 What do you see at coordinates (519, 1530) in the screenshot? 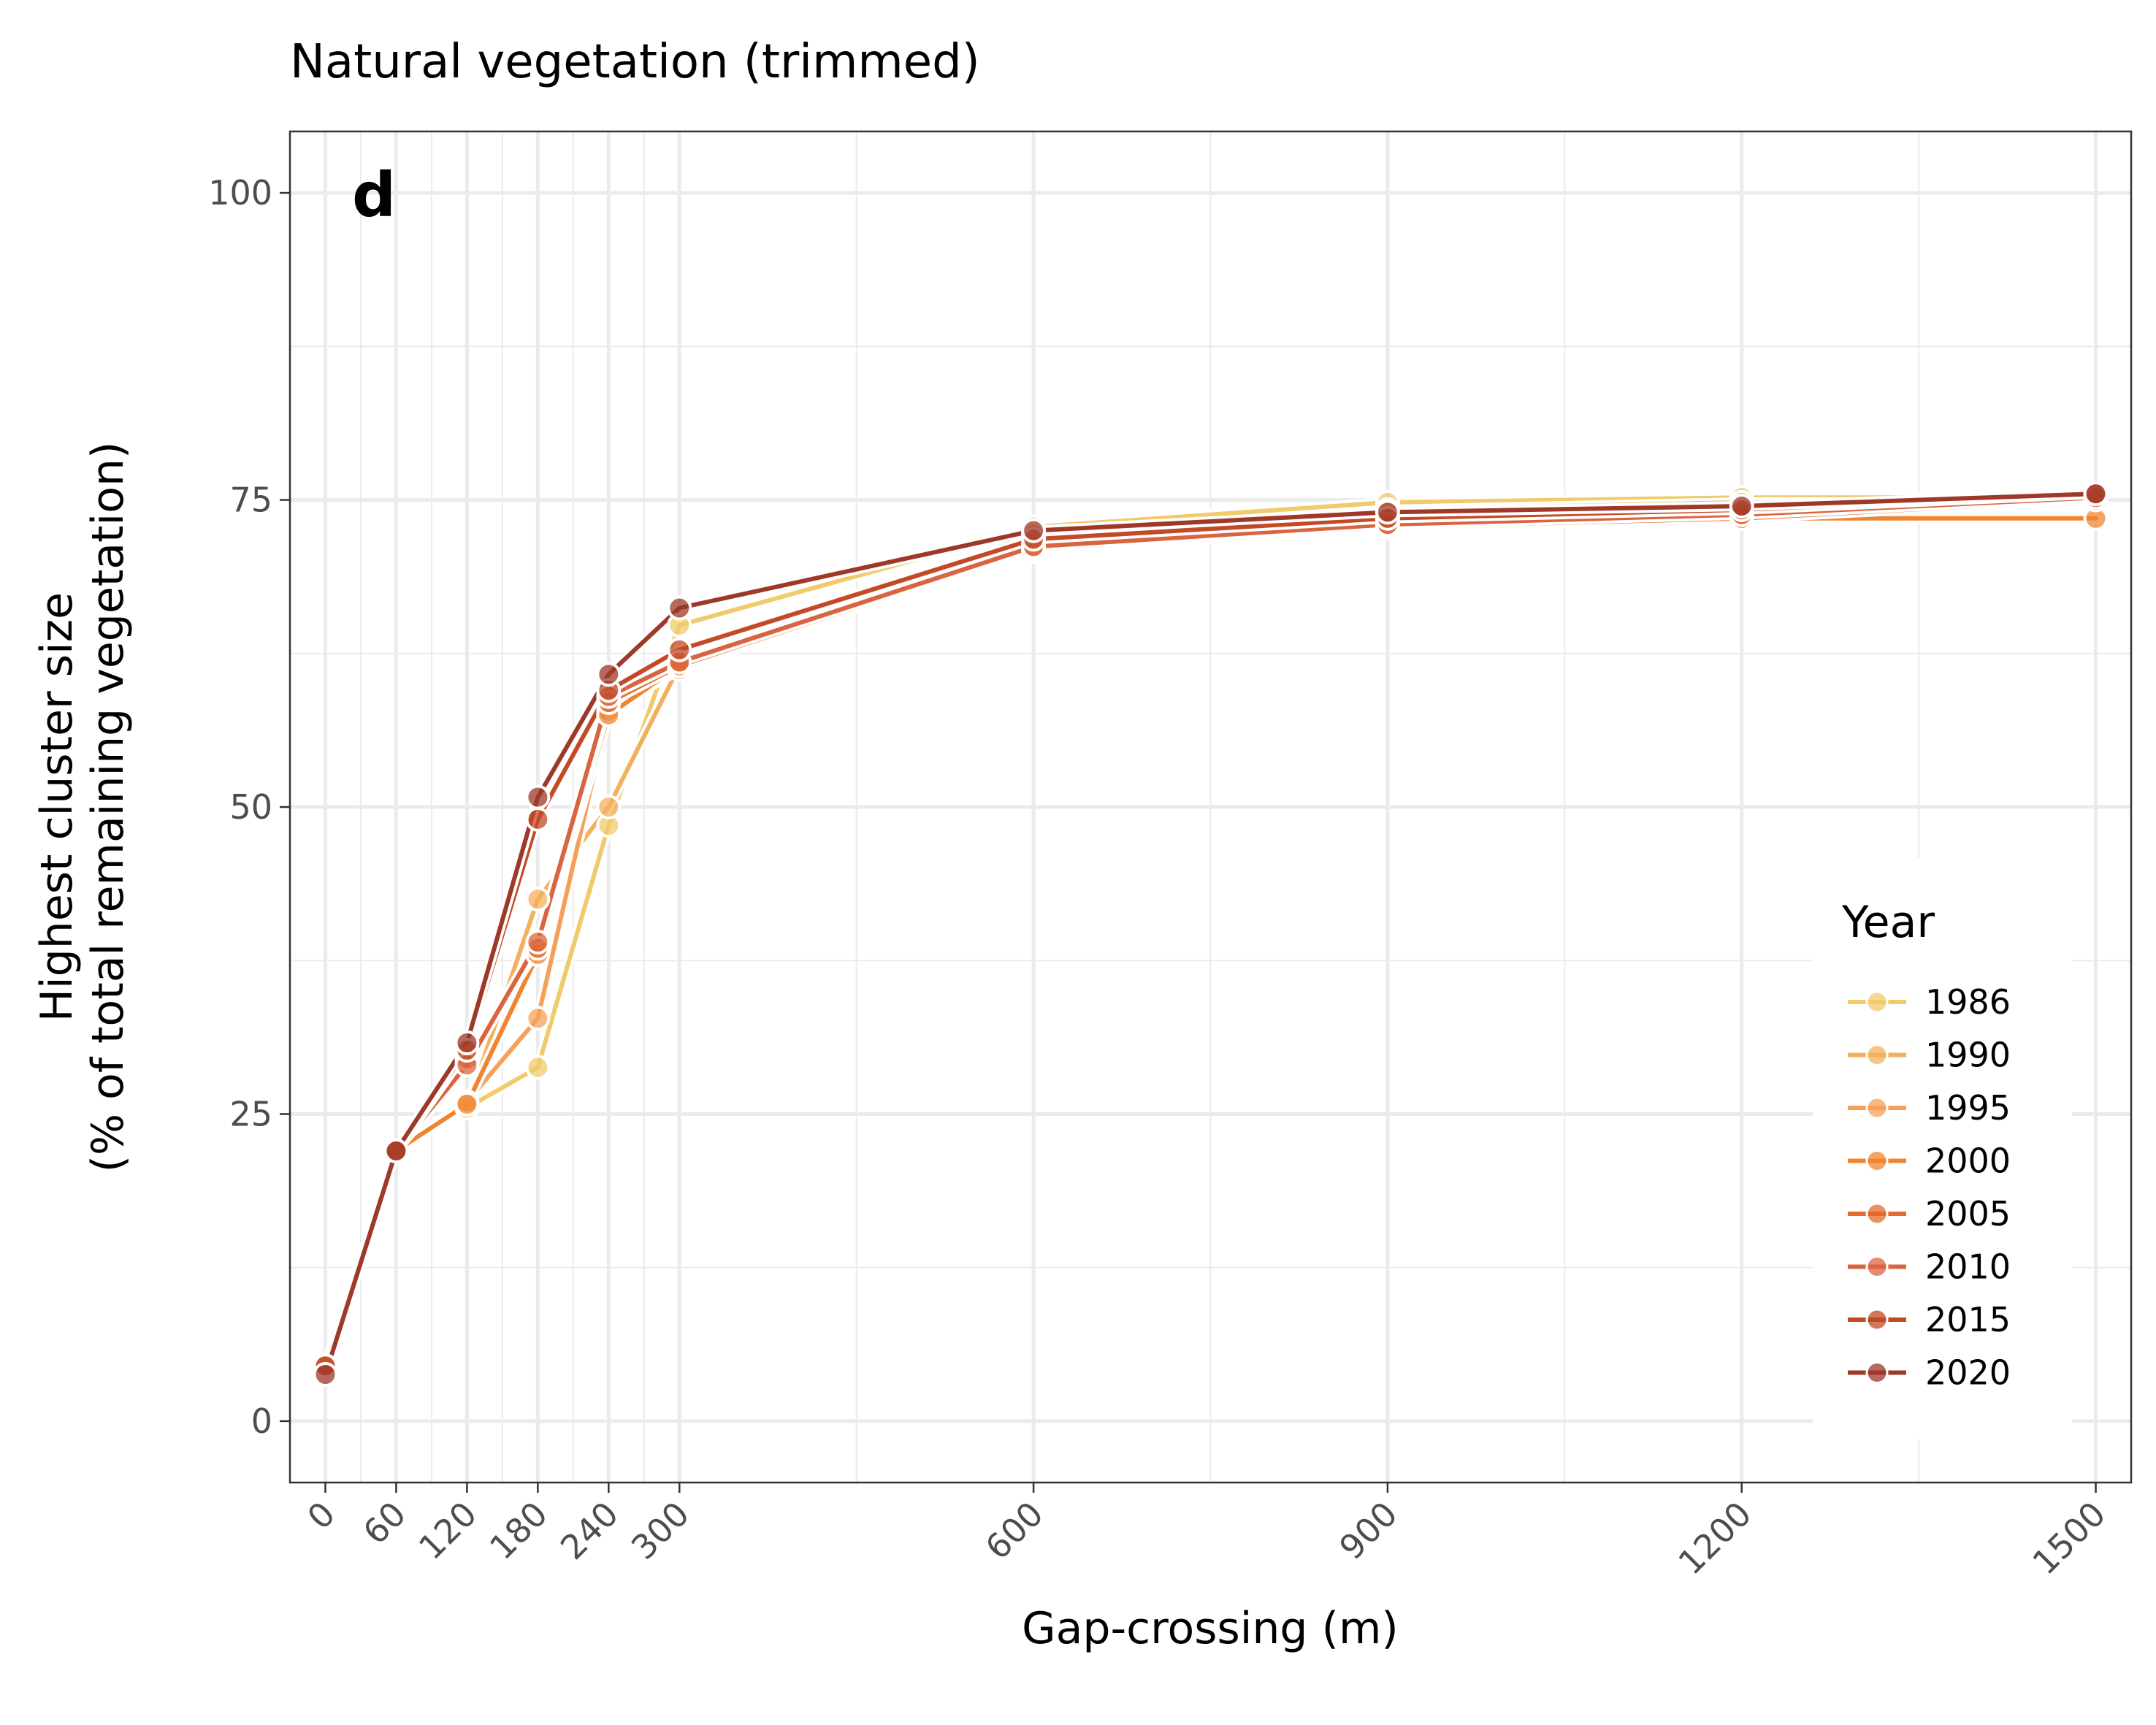
I see `x-tick-label: 180` at bounding box center [519, 1530].